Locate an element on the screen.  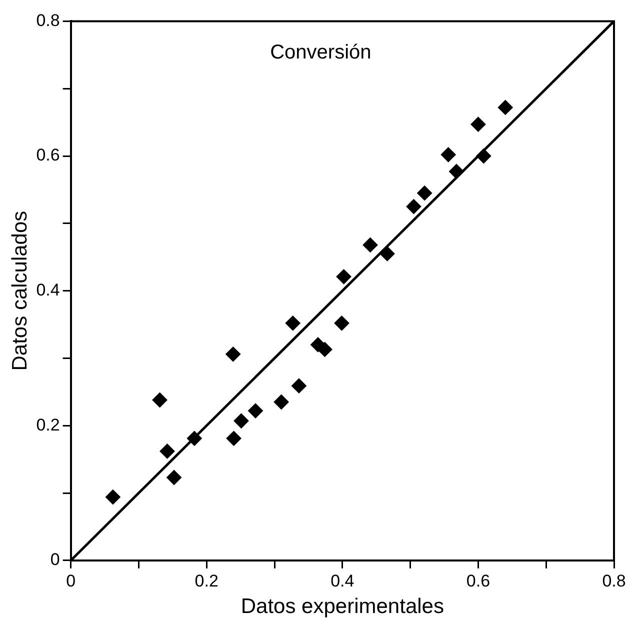
y-tick-label: 0.4 is located at coordinates (48, 290).